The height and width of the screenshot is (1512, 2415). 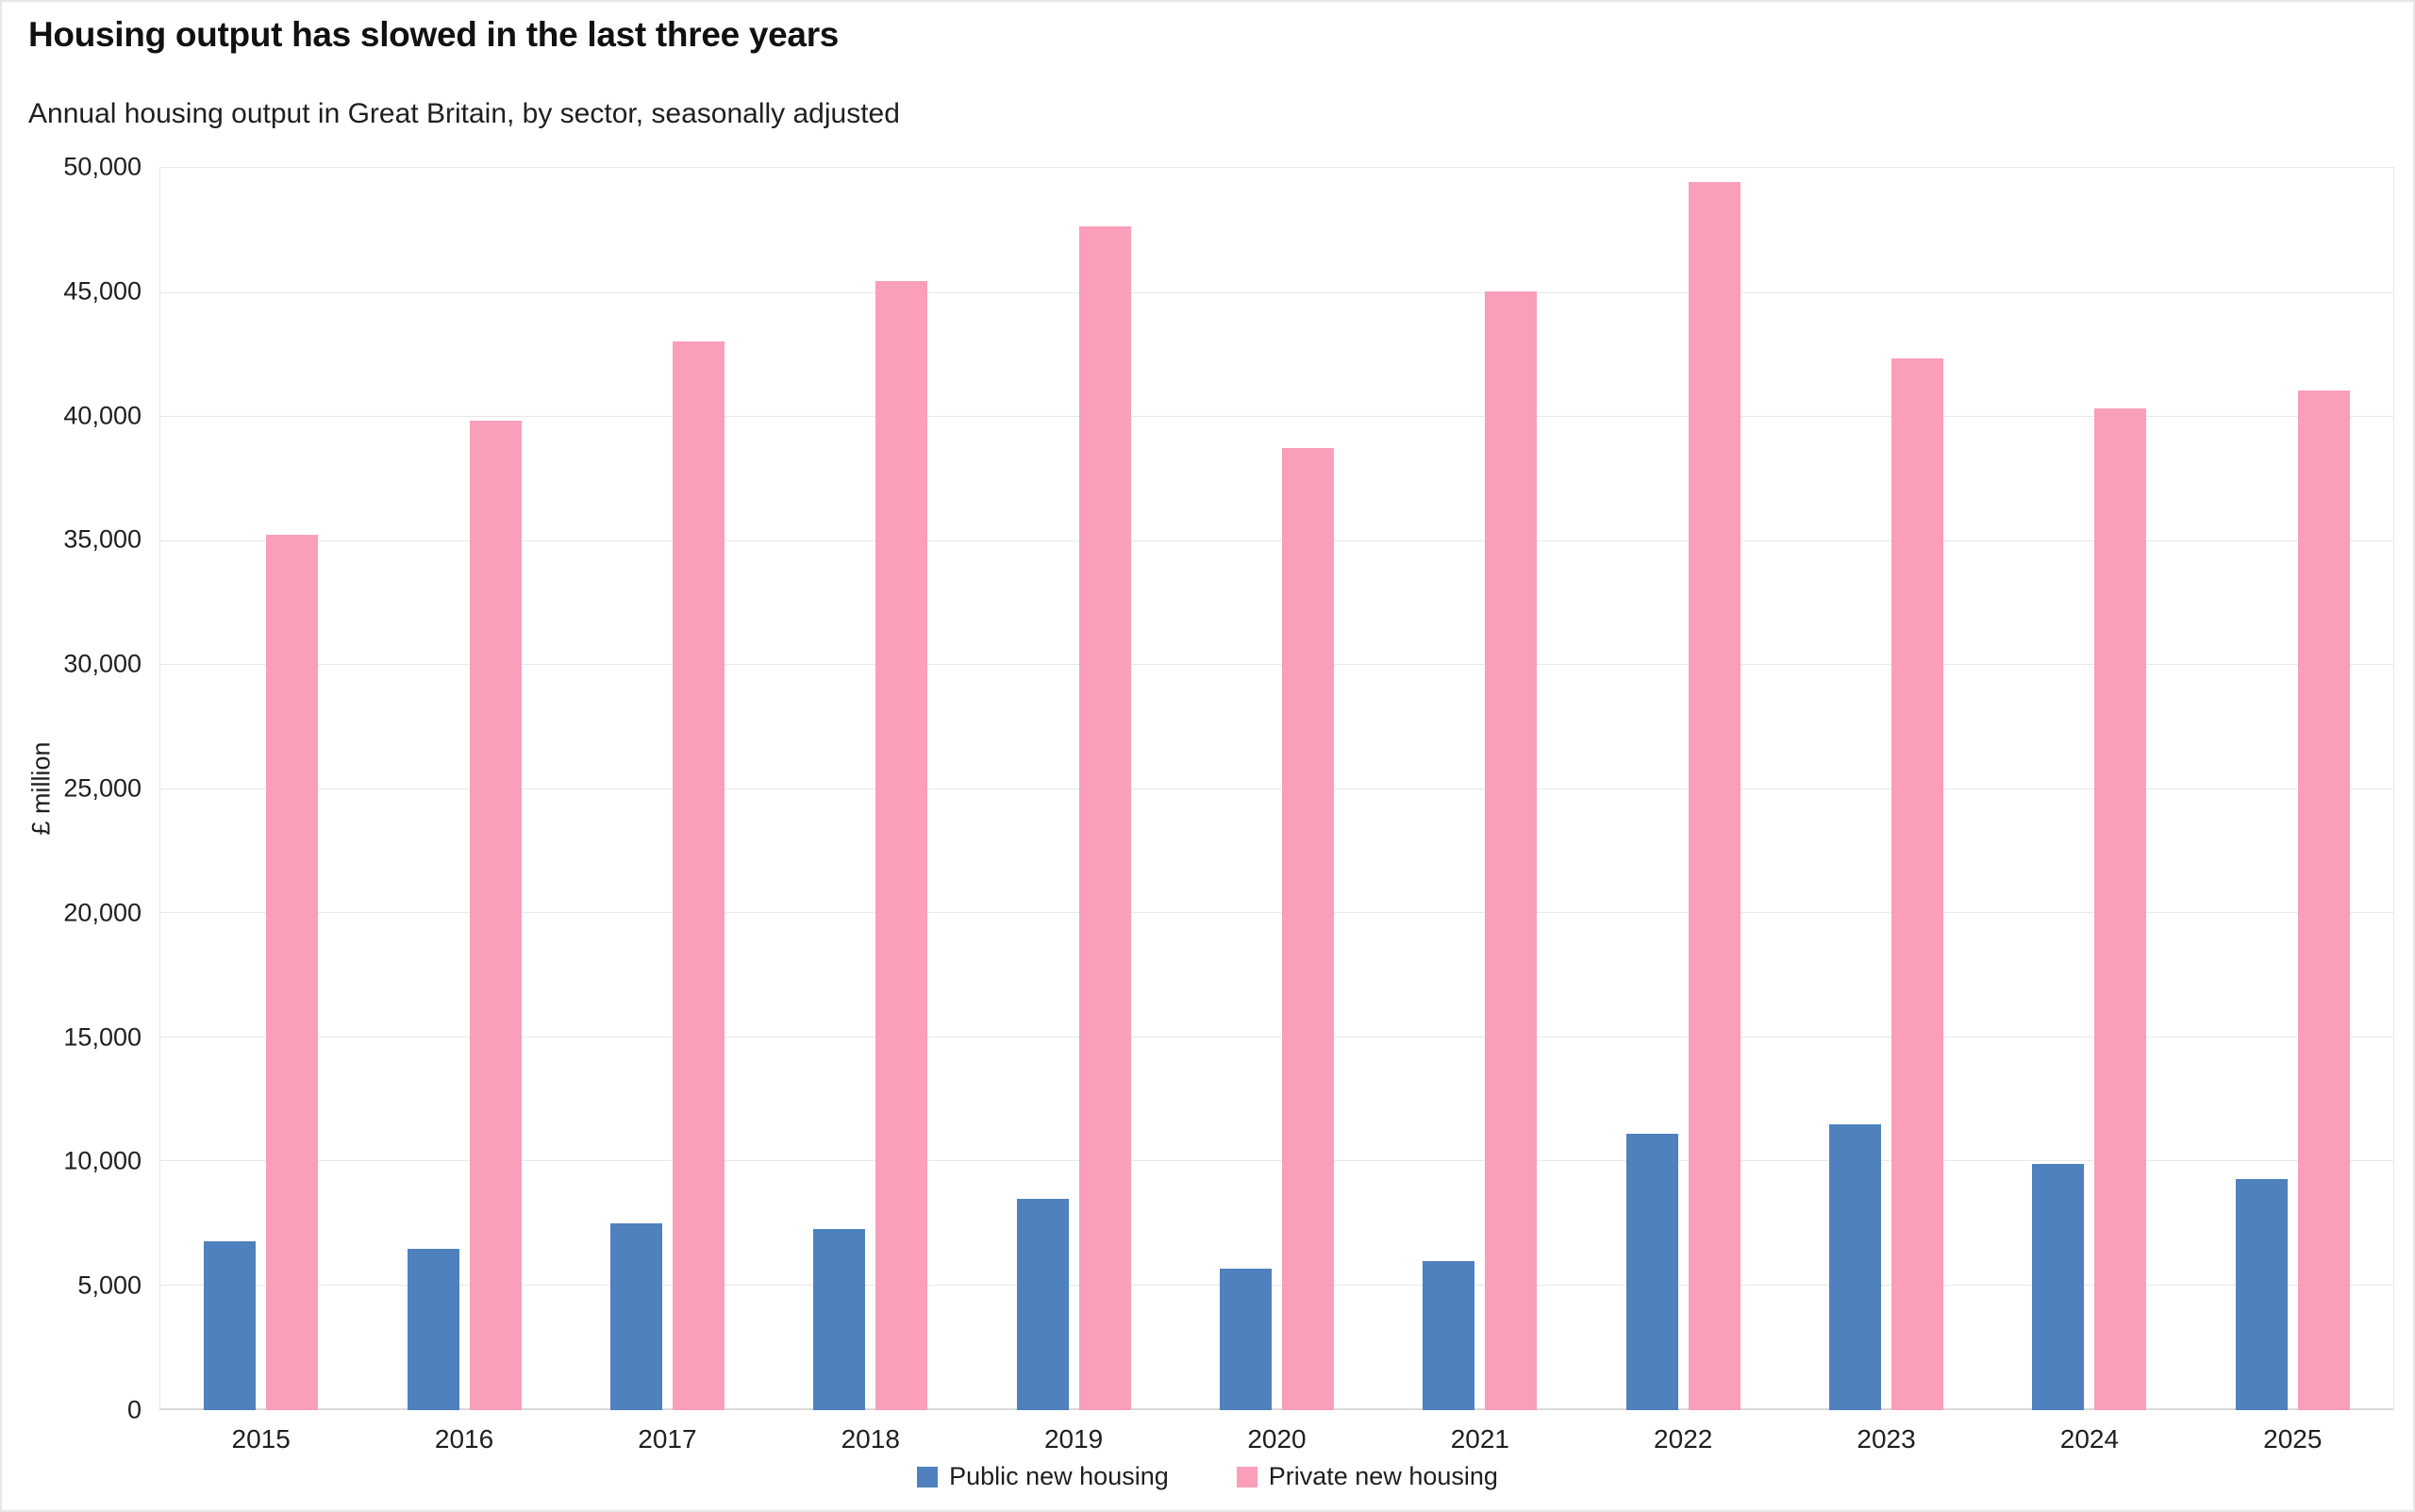 What do you see at coordinates (2323, 900) in the screenshot?
I see `bar-private-new-housing-2025` at bounding box center [2323, 900].